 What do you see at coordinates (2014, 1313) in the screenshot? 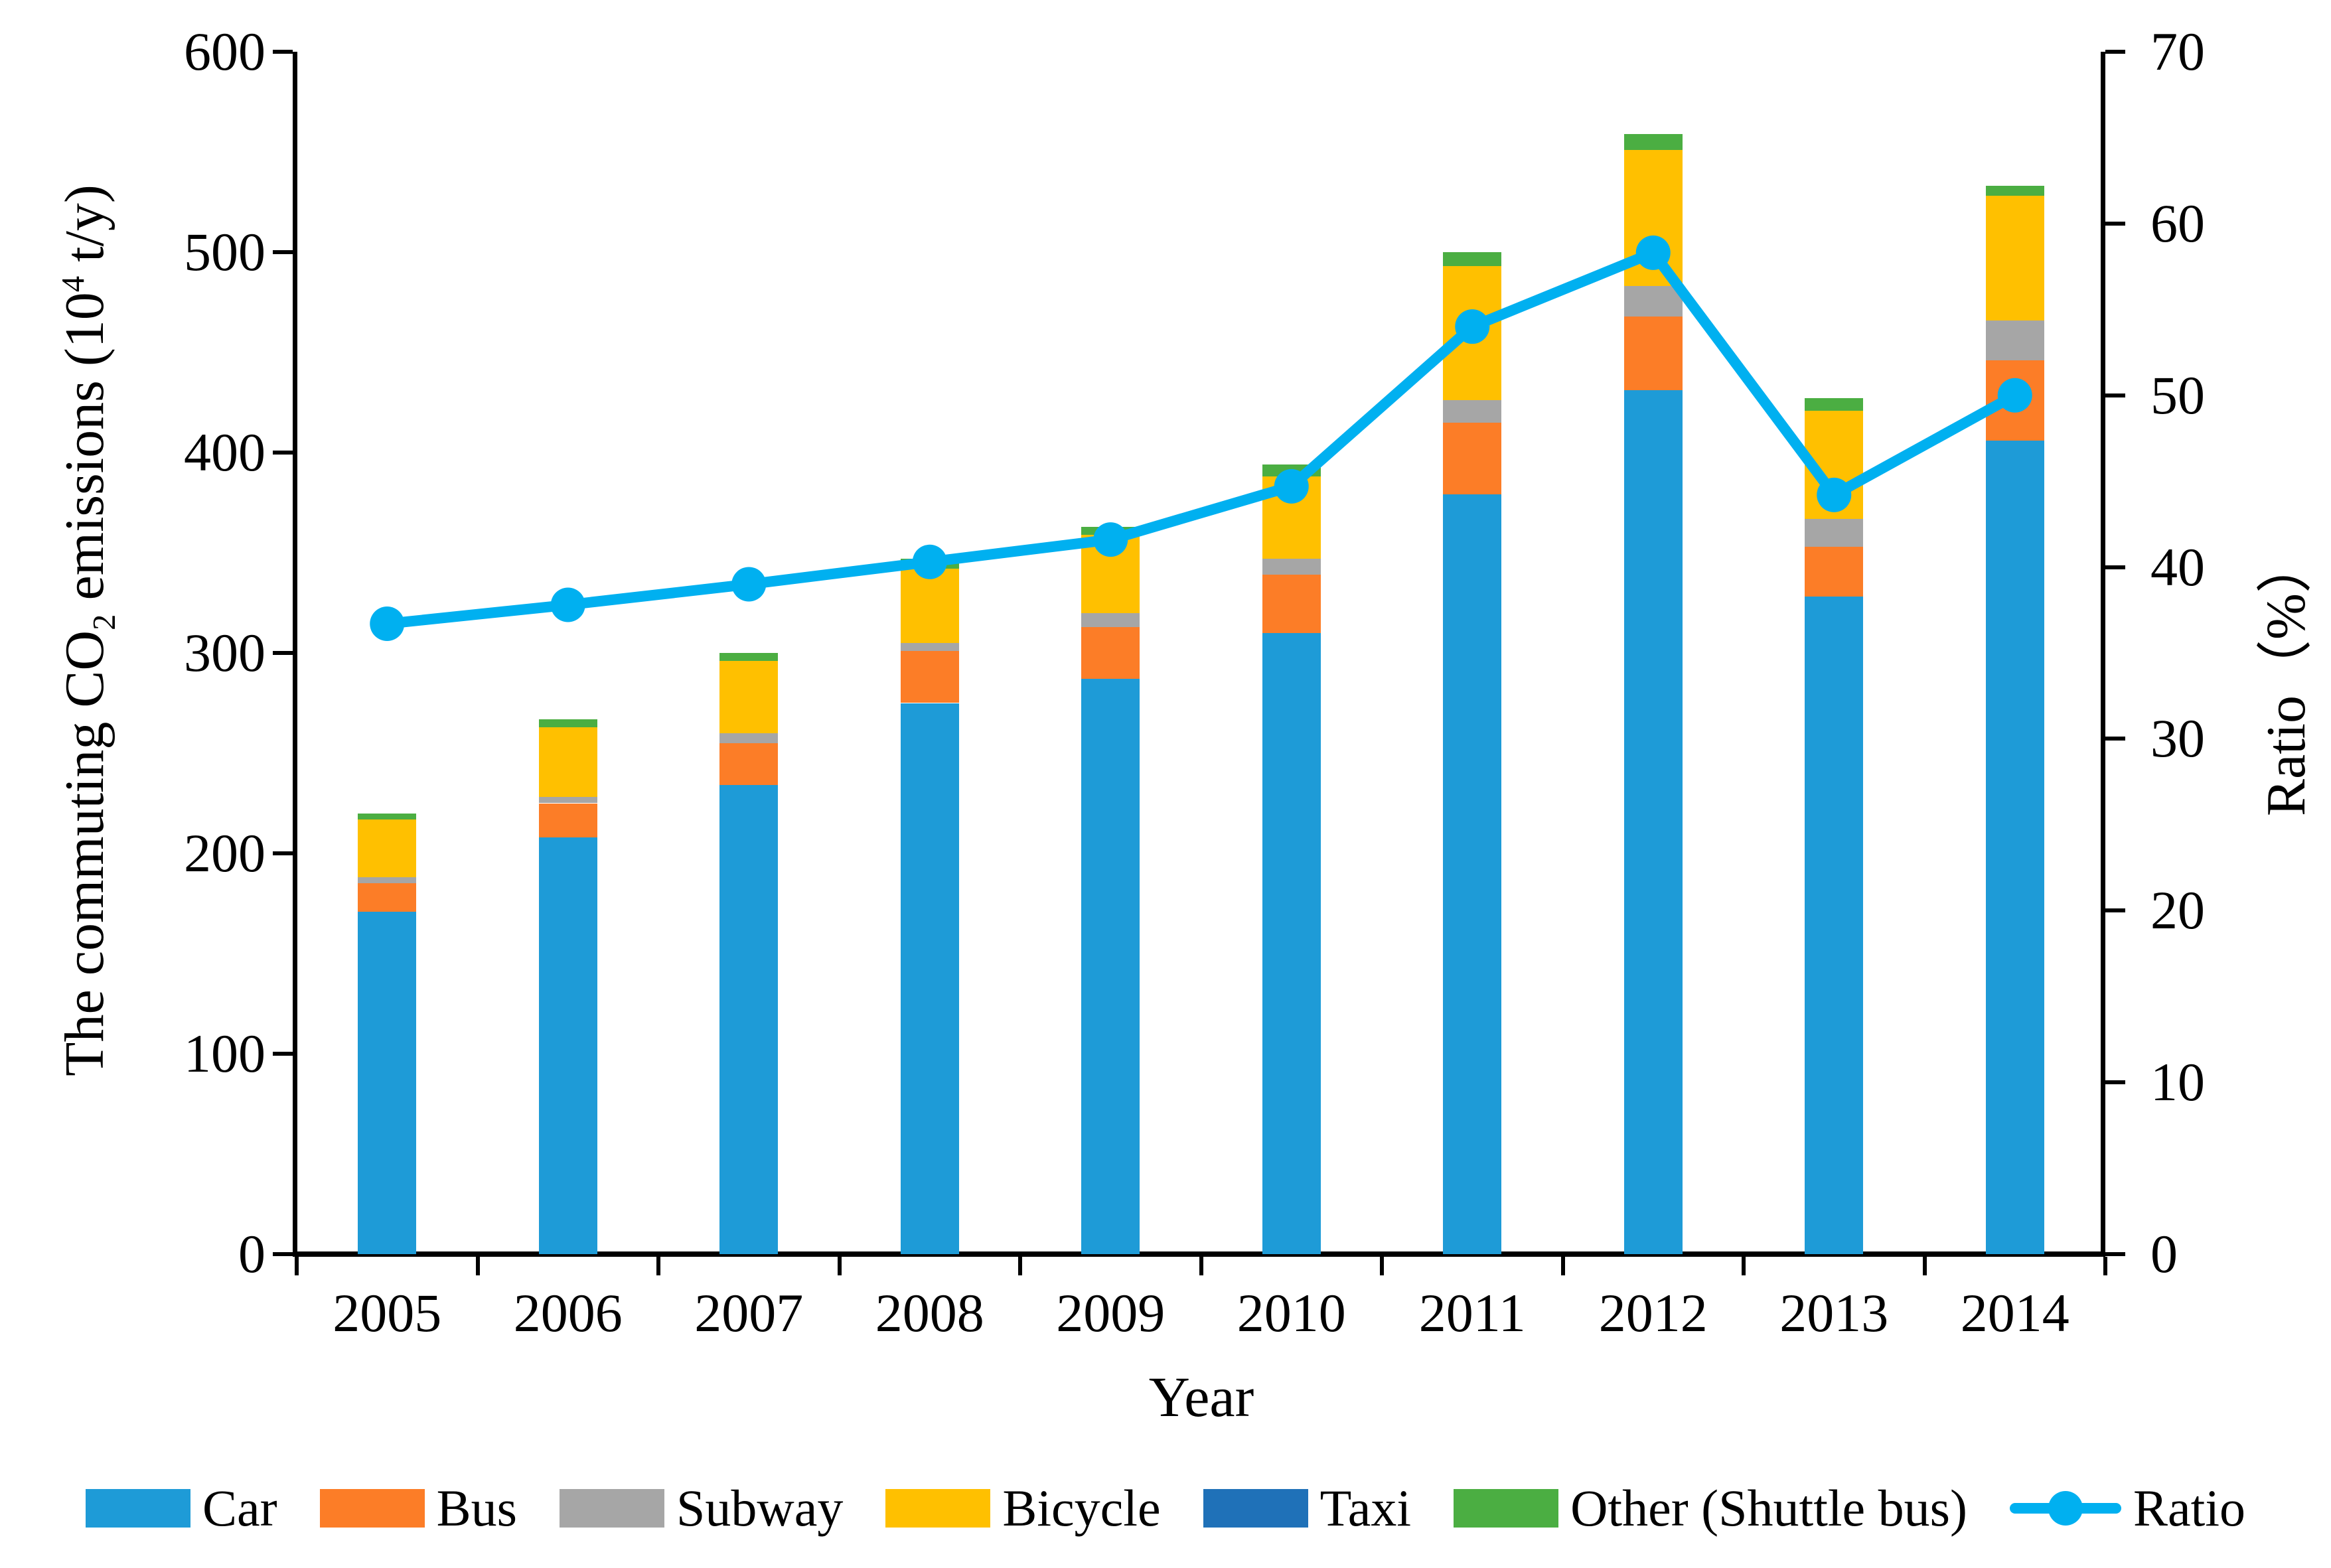
I see `x-category-label: 2014` at bounding box center [2014, 1313].